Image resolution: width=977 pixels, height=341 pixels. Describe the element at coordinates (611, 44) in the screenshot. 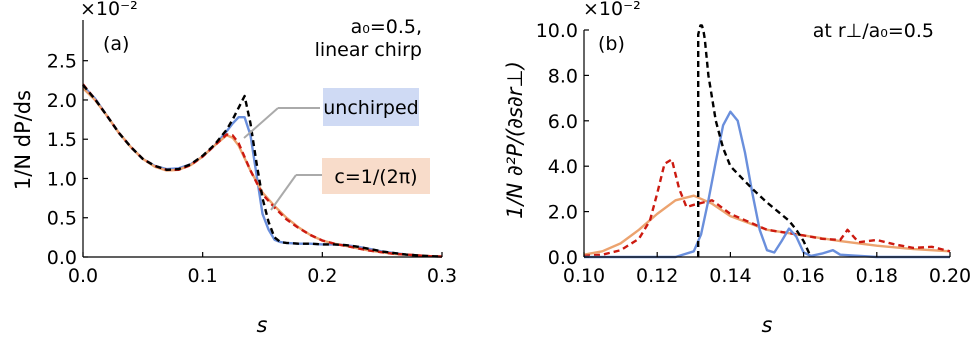

I see `panel-b-label: (b)` at that location.